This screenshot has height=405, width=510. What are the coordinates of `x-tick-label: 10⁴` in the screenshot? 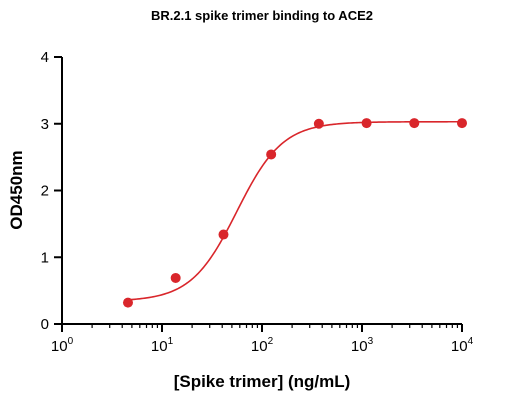 It's located at (462, 345).